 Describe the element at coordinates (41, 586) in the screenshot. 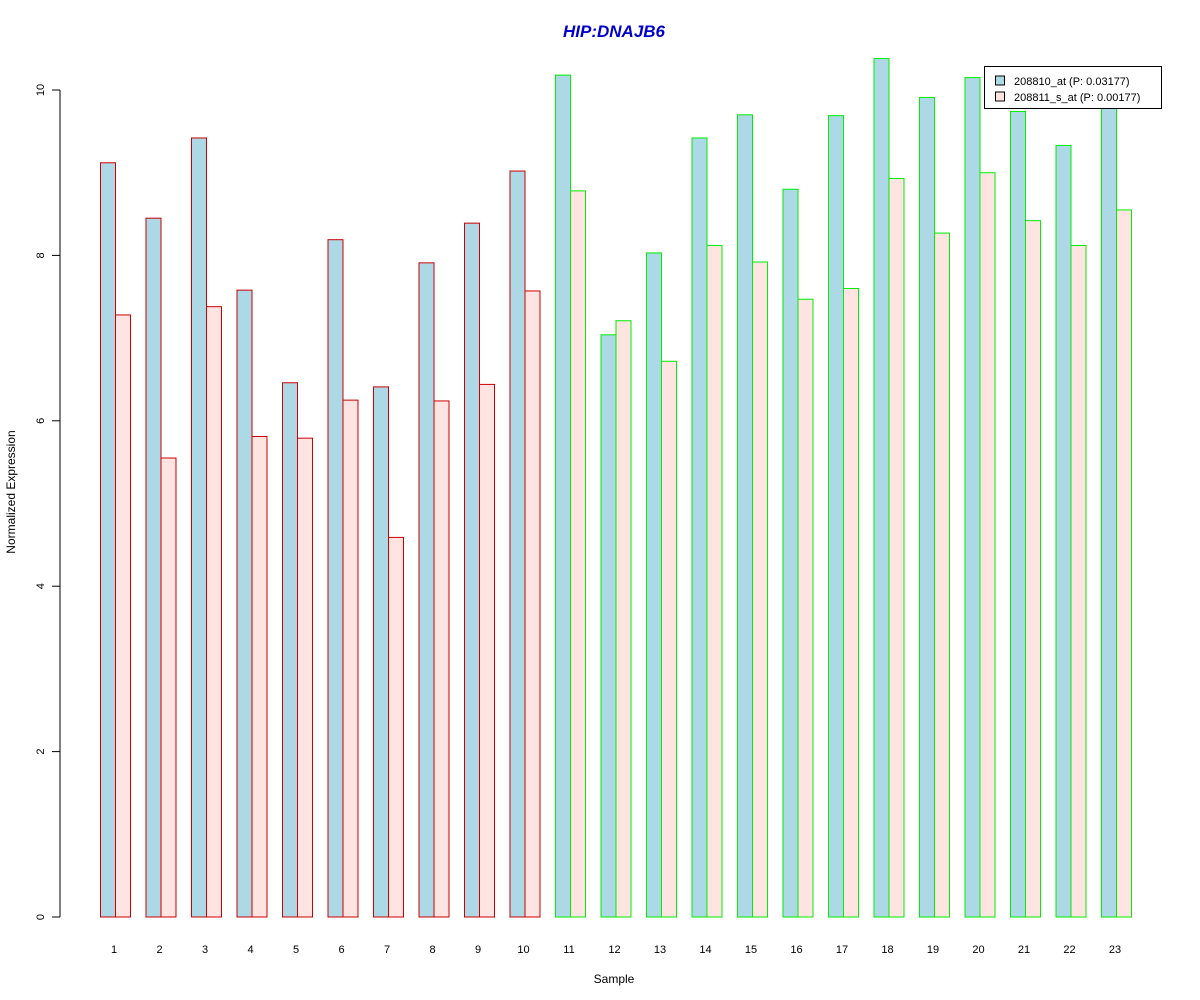

I see `y-tick-label: 4` at that location.